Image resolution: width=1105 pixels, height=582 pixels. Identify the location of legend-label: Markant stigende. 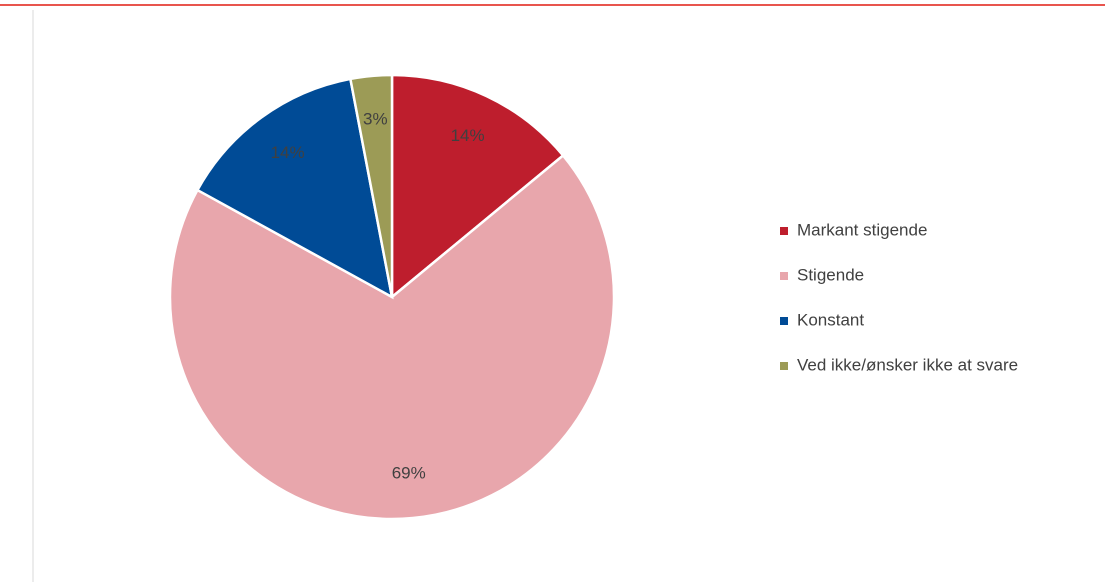
(862, 229).